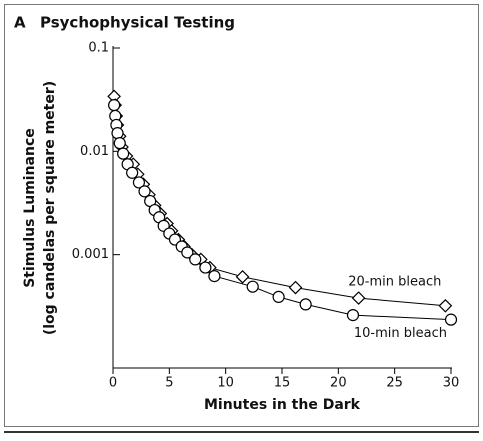  I want to click on y-tick-label: 0.001, so click(90, 254).